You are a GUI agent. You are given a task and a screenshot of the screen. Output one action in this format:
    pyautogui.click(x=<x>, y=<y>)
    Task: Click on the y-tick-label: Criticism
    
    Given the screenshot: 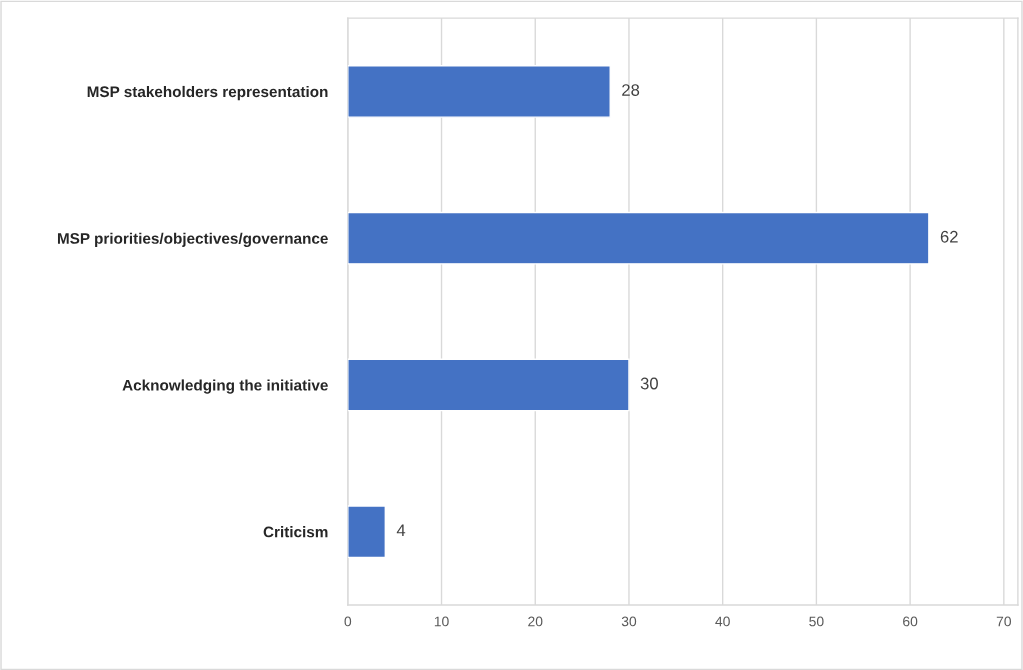 What is the action you would take?
    pyautogui.click(x=295, y=532)
    